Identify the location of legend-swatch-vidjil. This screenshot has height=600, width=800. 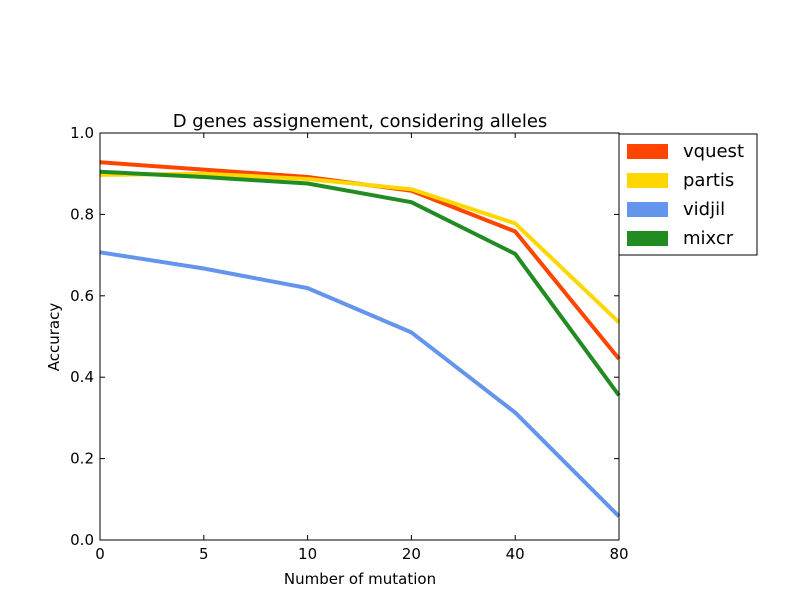
(647, 209).